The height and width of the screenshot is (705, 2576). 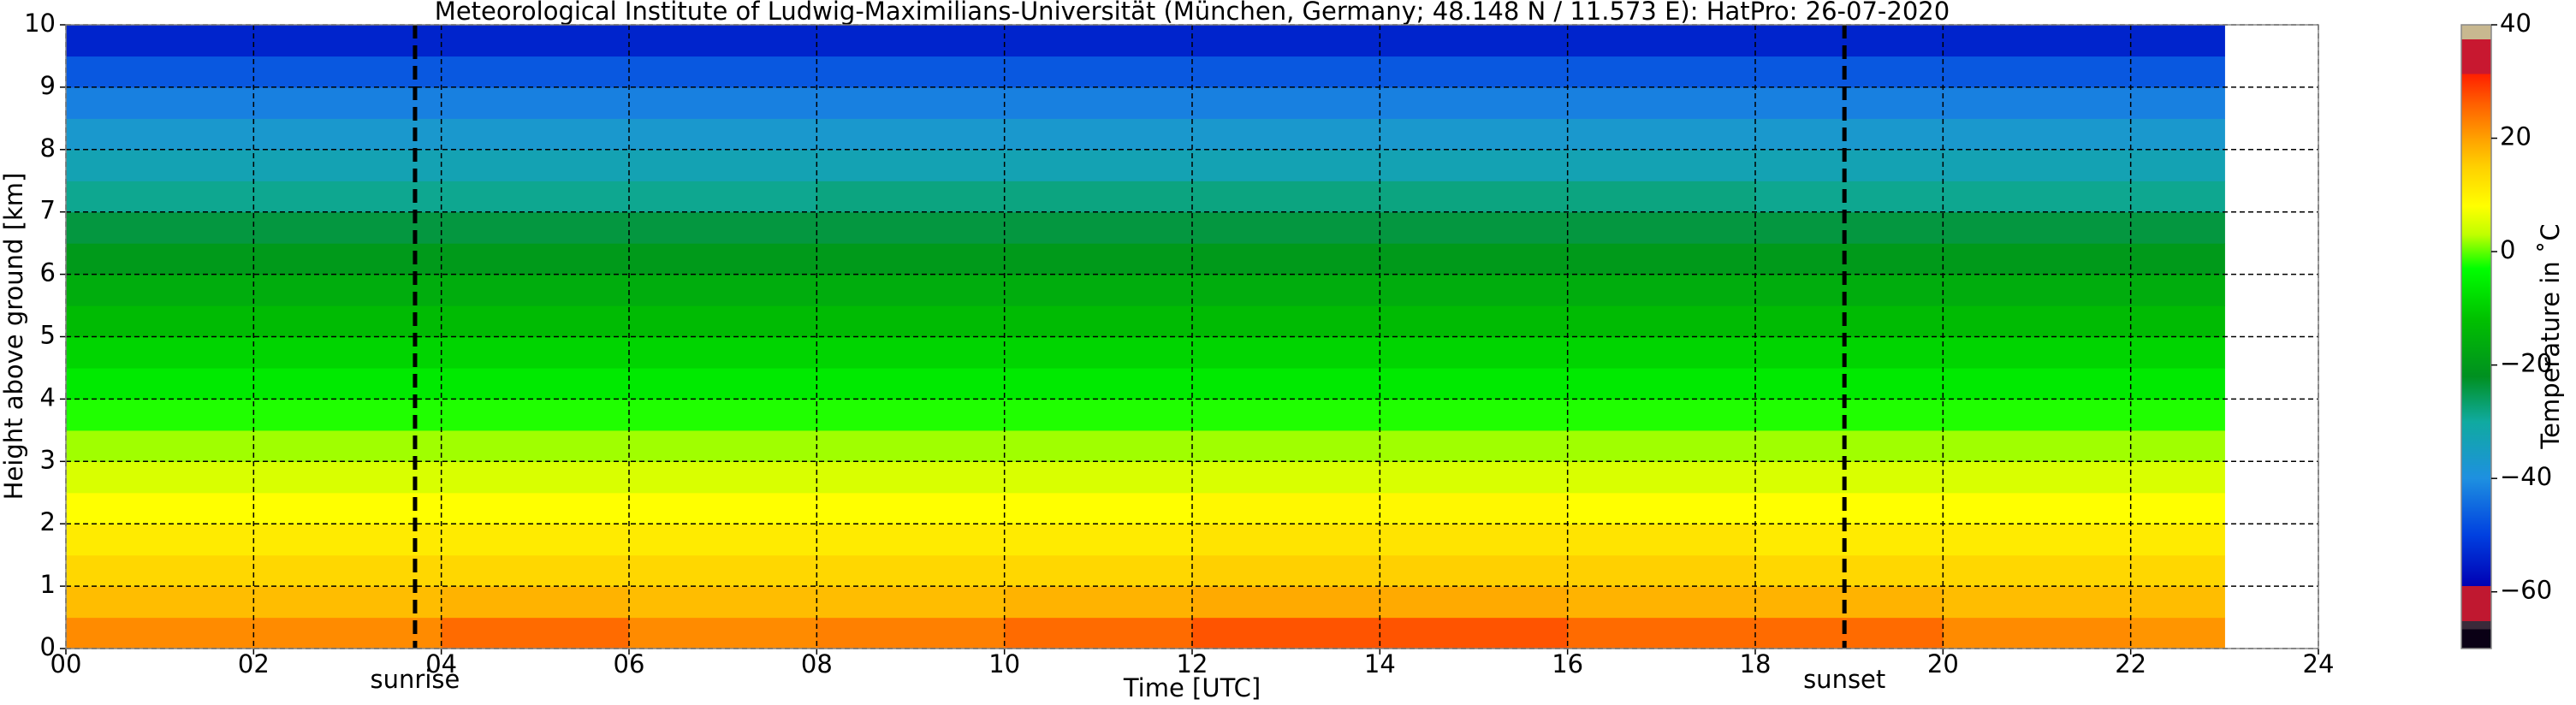 What do you see at coordinates (2507, 249) in the screenshot?
I see `colorbar-tick-label: 0` at bounding box center [2507, 249].